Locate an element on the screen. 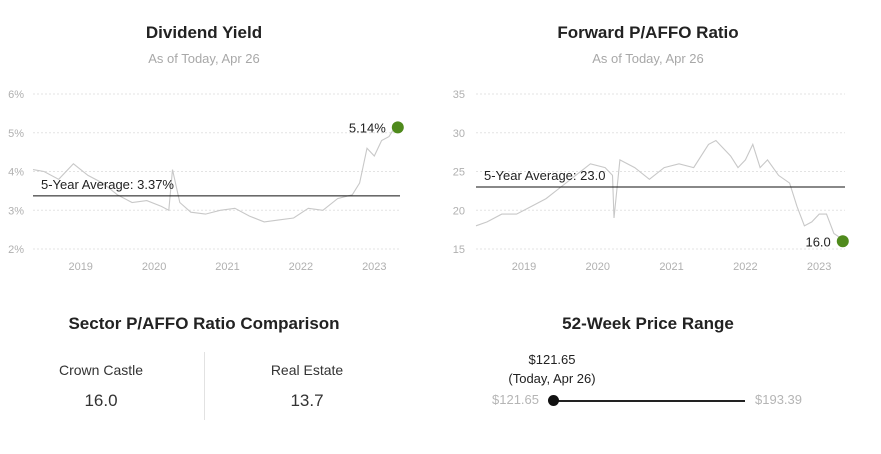  current-value-label: 16.0 is located at coordinates (817, 241).